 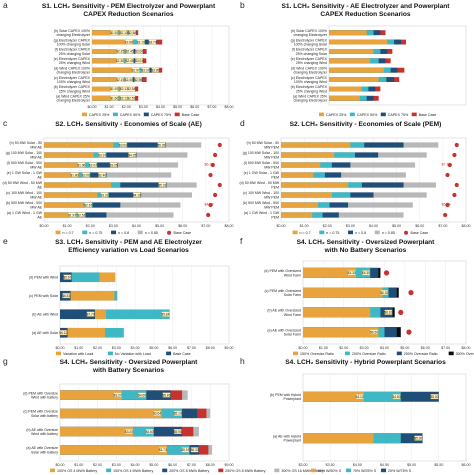 What do you see at coordinates (309, 87) in the screenshot?
I see `y-category-label: (b) Electrolyzer CAPEX` at bounding box center [309, 87].